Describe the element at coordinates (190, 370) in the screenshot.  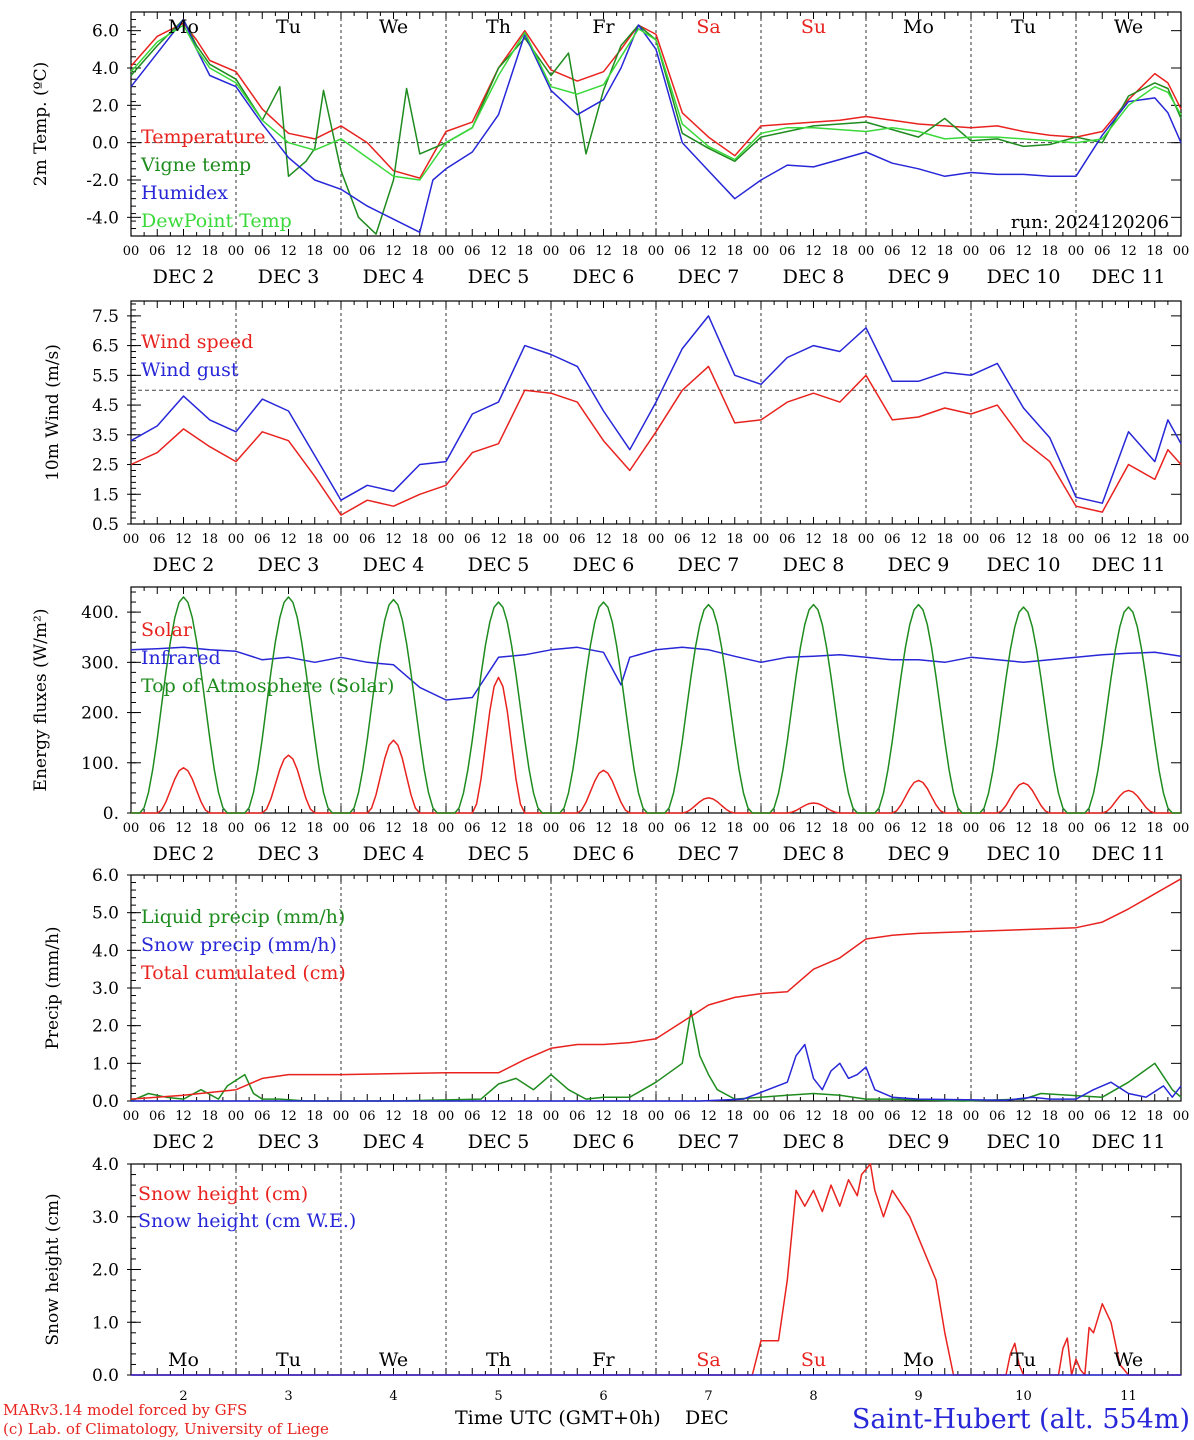
I see `legend-entry: Wind gust` at that location.